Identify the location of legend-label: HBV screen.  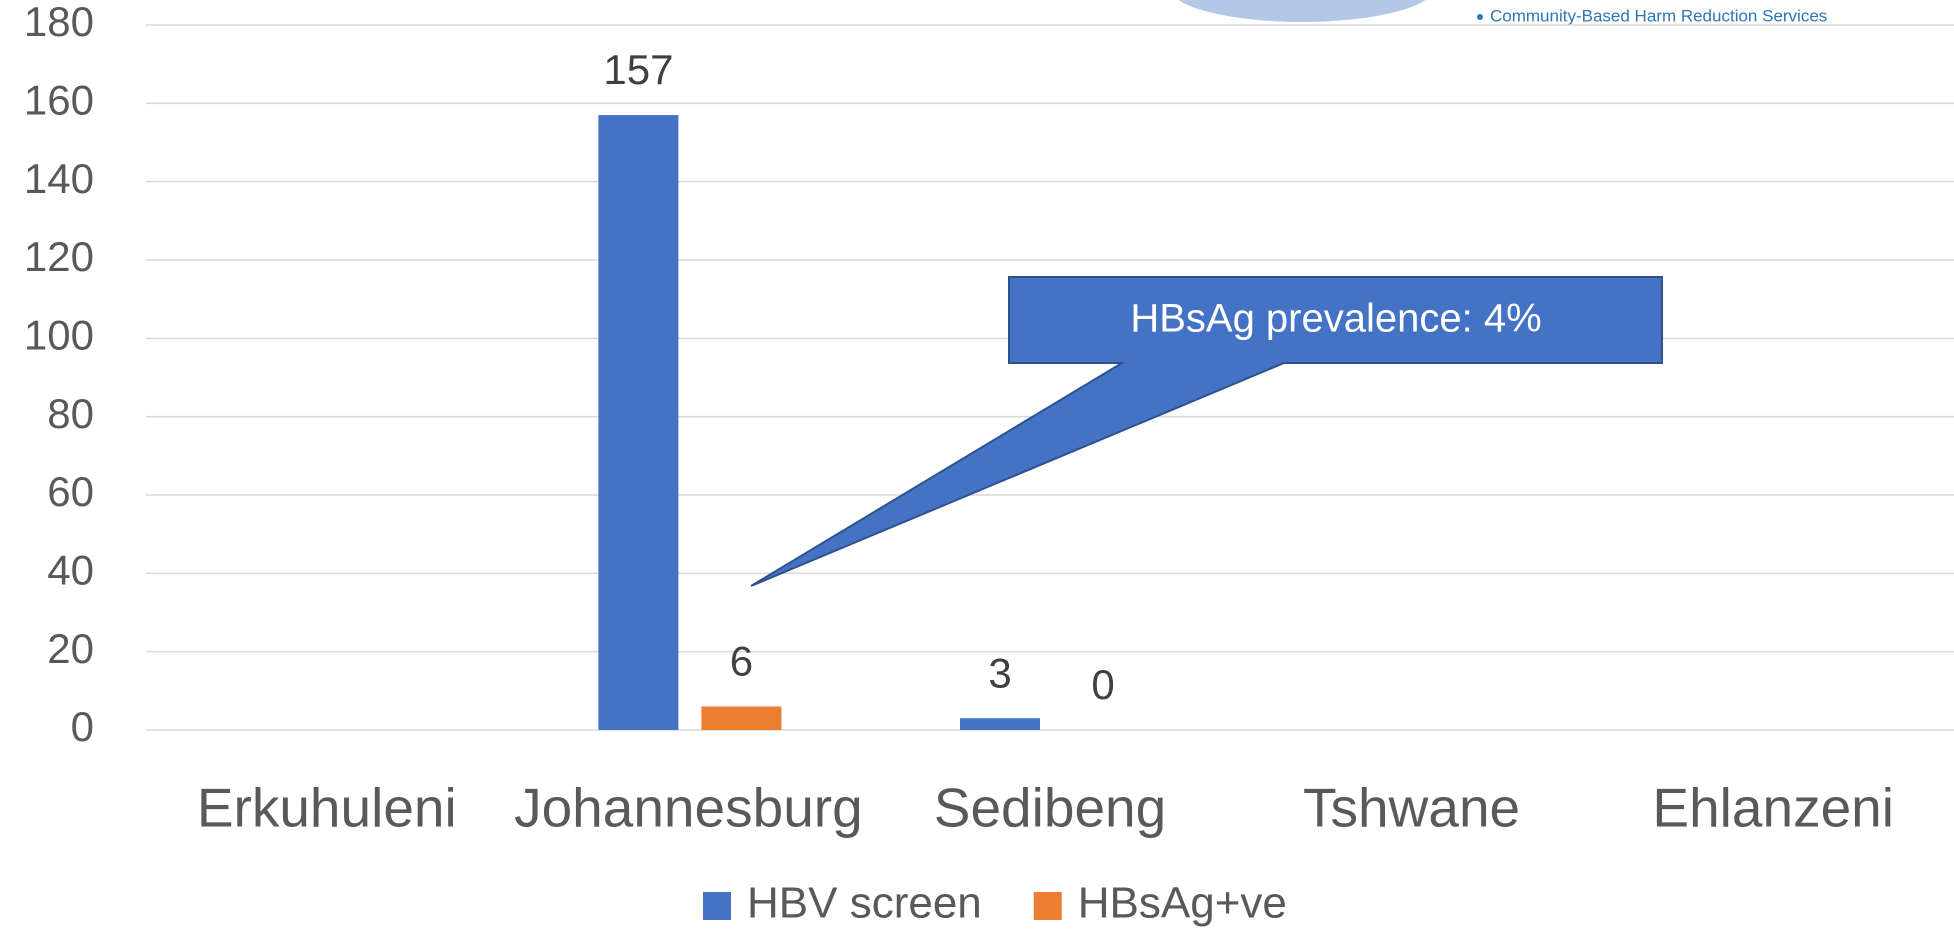
(864, 903).